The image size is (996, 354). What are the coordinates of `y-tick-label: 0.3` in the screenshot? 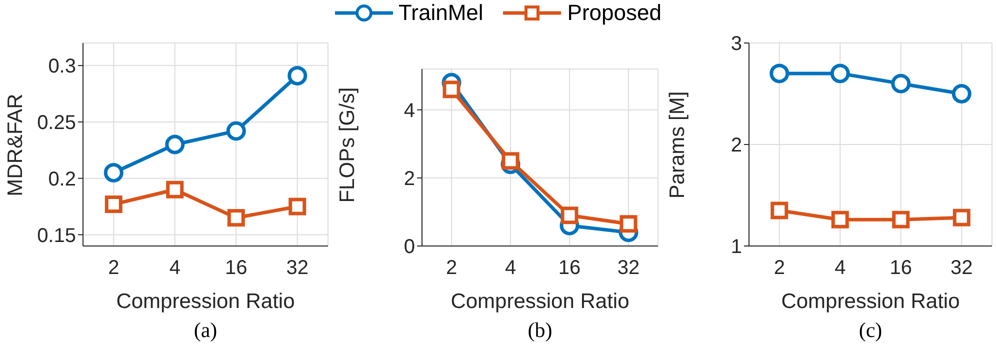 It's located at (62, 67).